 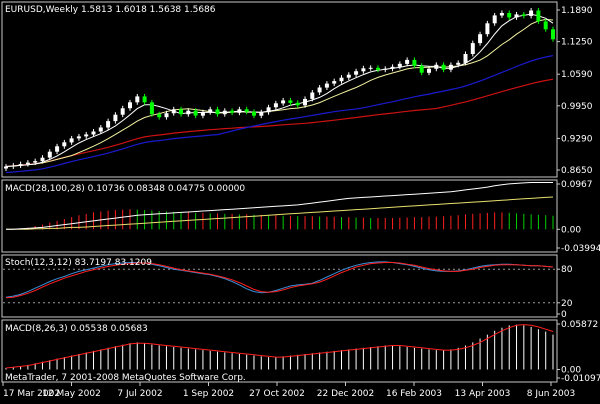 I want to click on stoch-layer, so click(x=279, y=282).